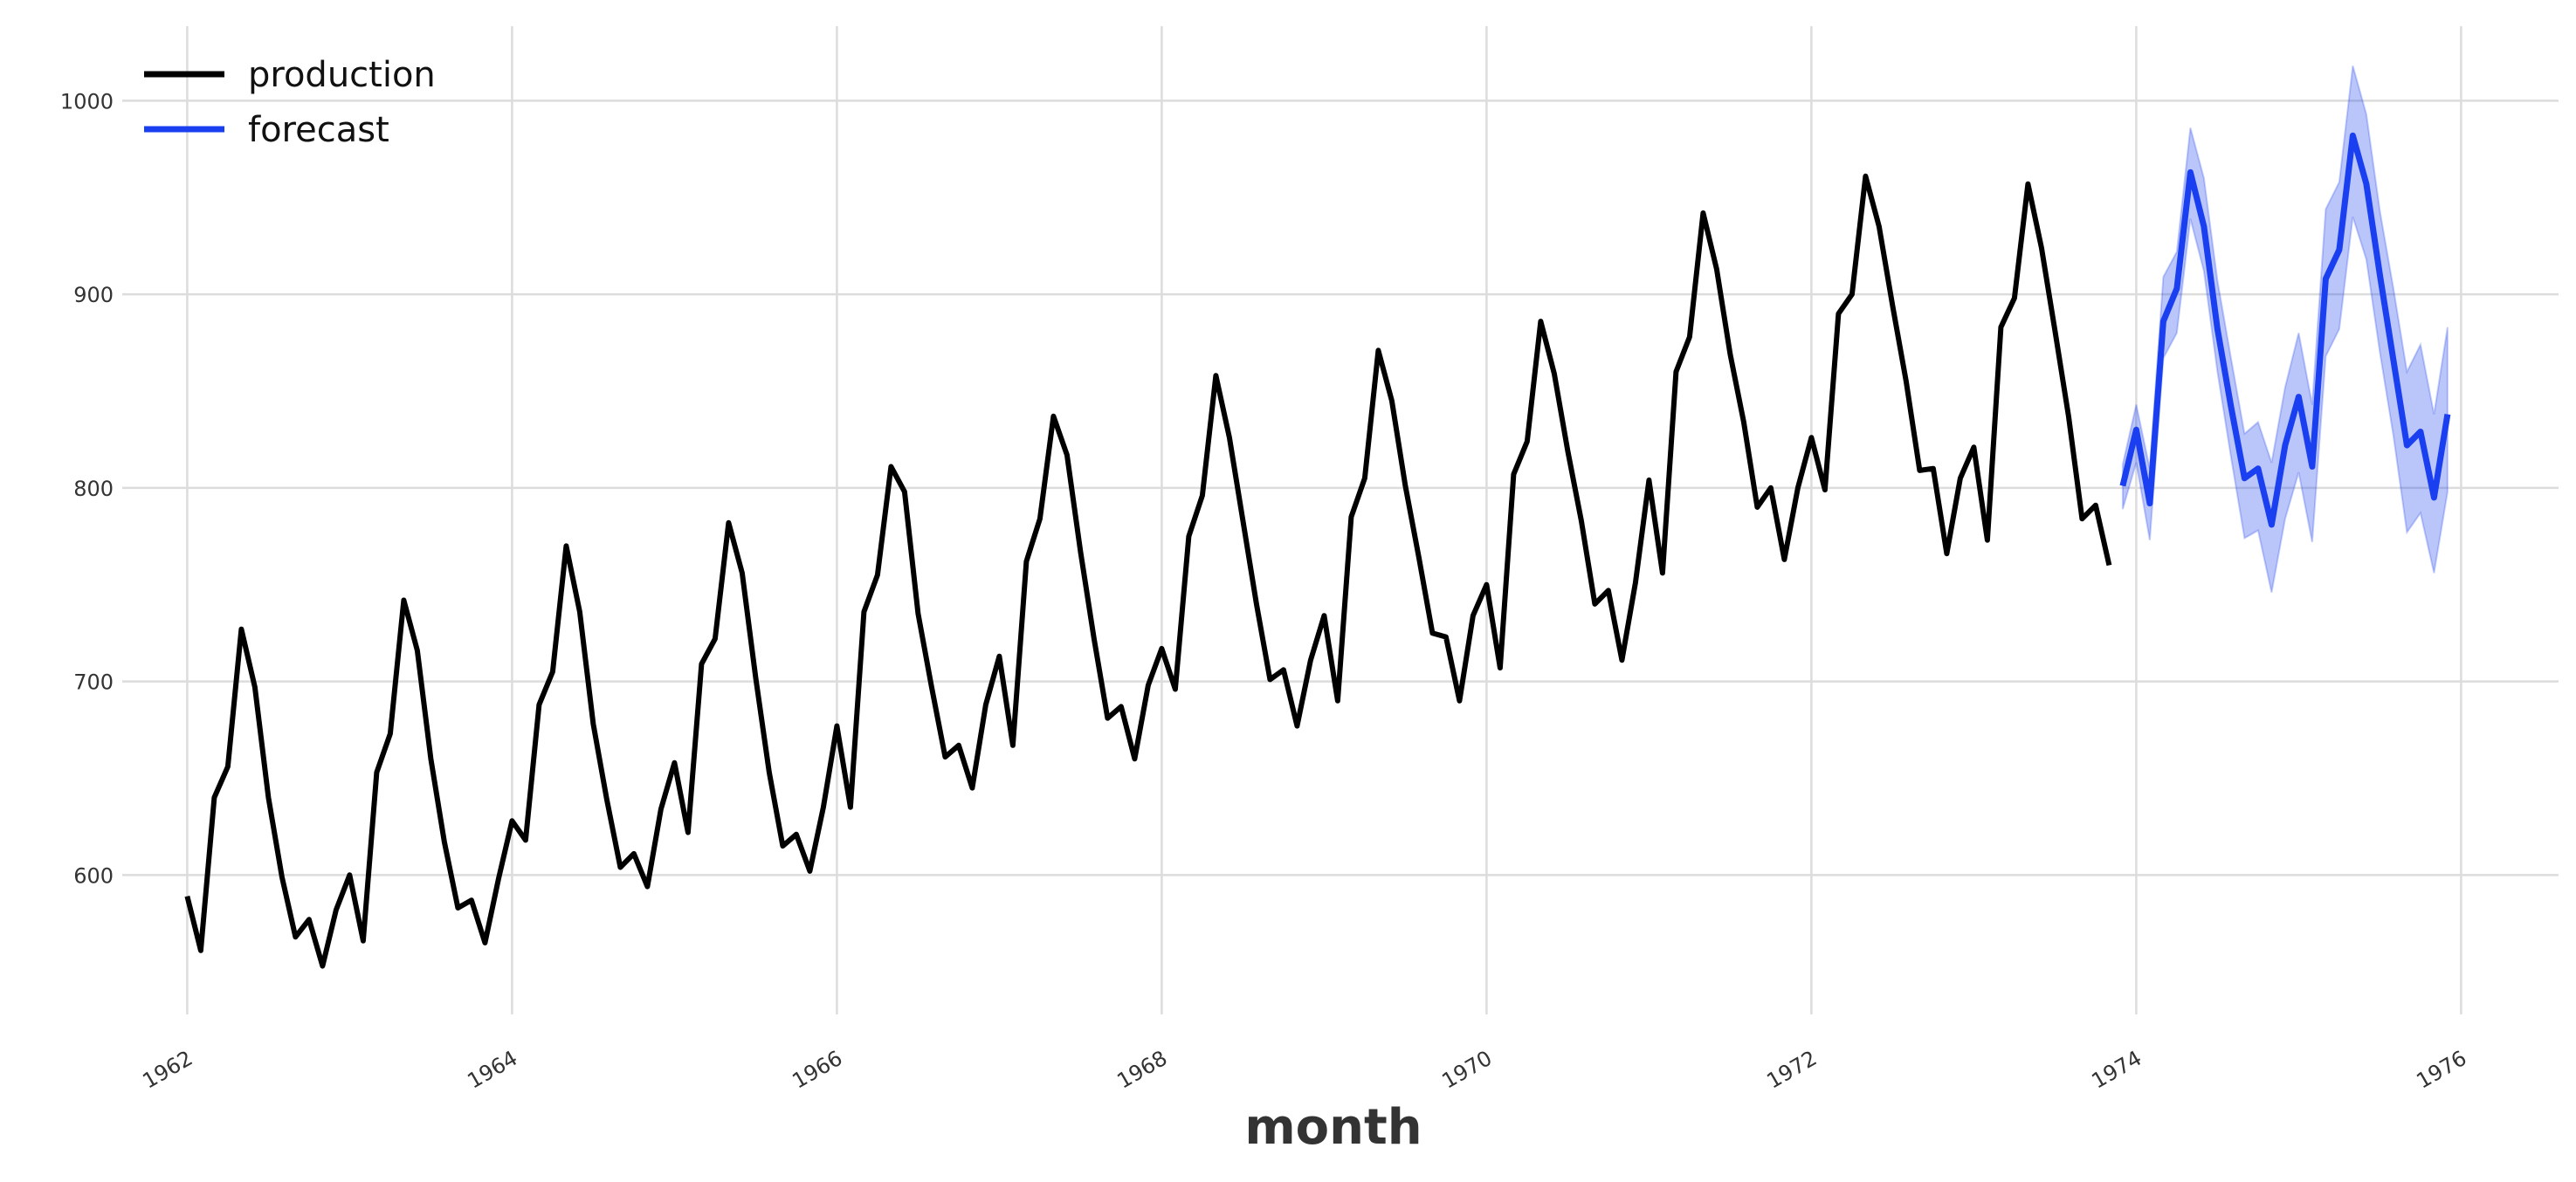  I want to click on y-tick-label: 700, so click(93, 682).